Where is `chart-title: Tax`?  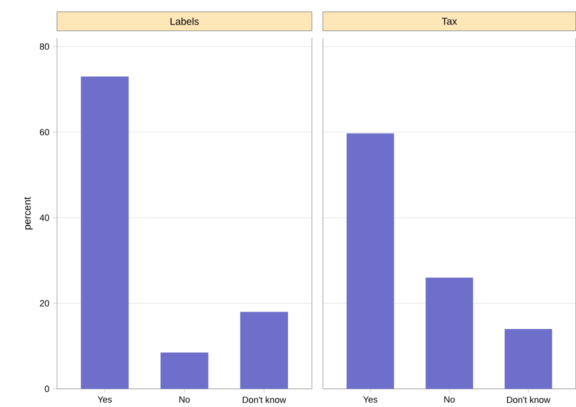
chart-title: Tax is located at coordinates (449, 21).